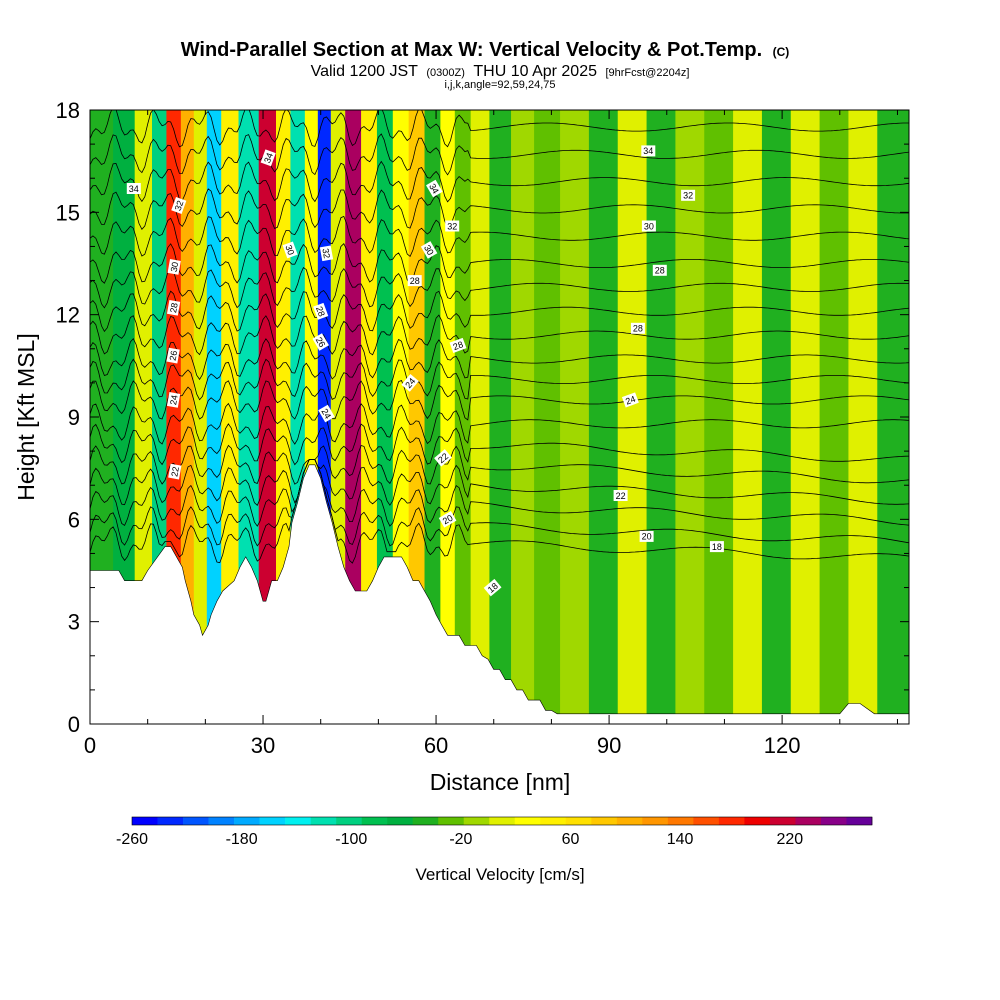 The image size is (1000, 1000). What do you see at coordinates (436, 745) in the screenshot?
I see `x-tick-label: 60` at bounding box center [436, 745].